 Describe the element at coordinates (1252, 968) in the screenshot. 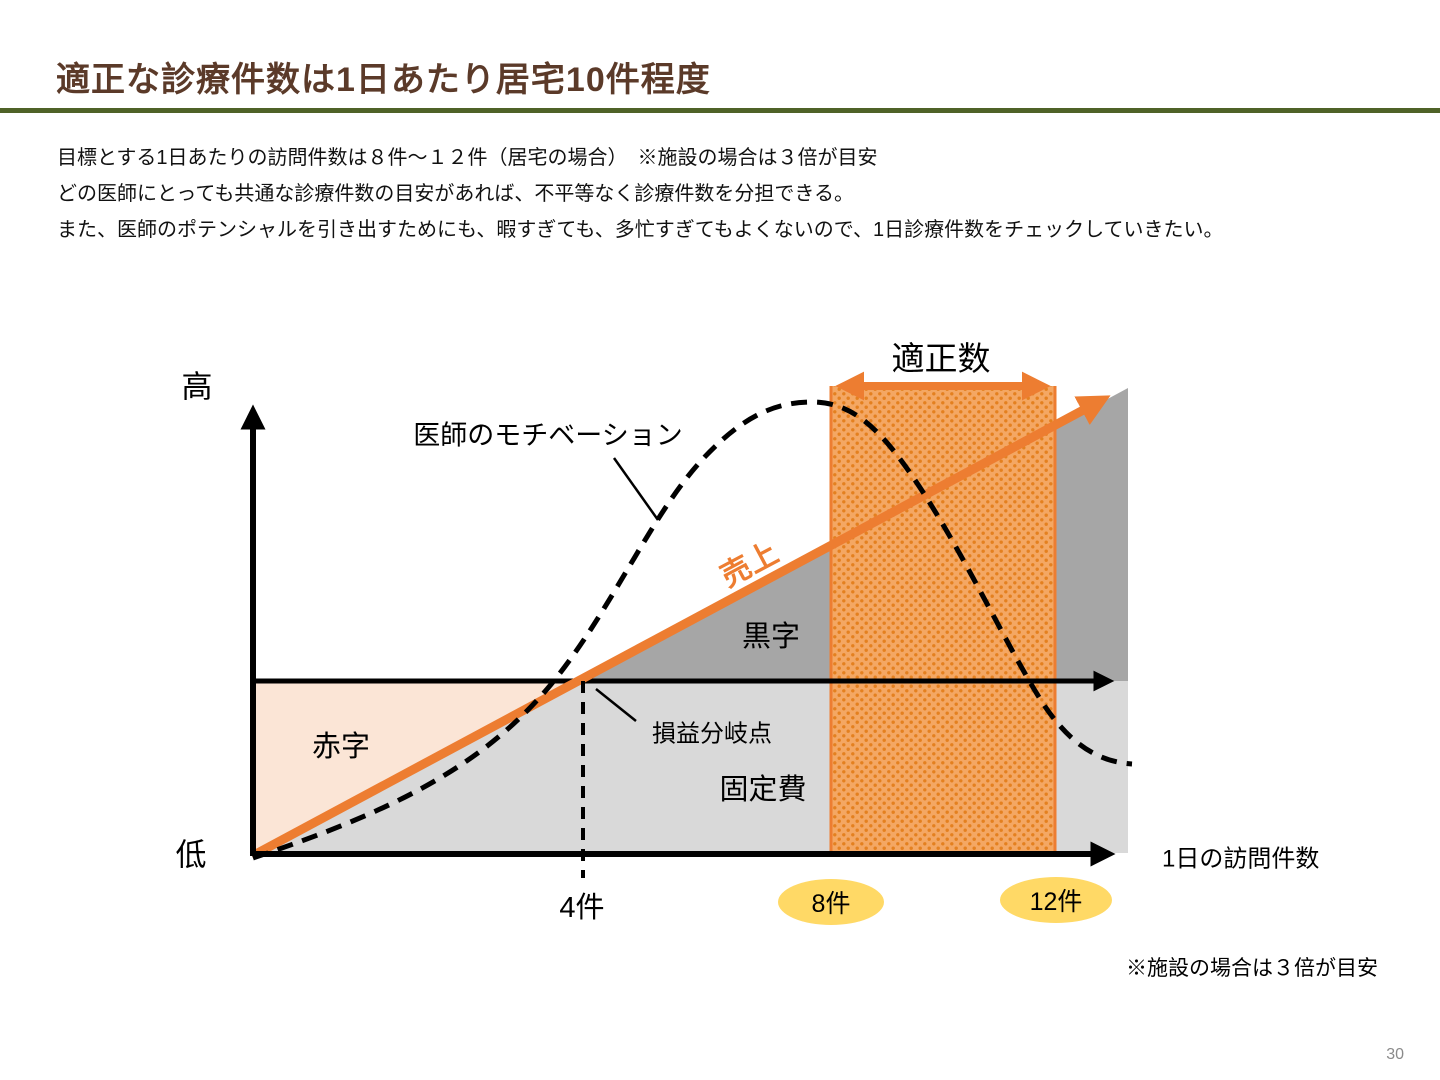

I see `footnote: ※施設の場合は３倍が目安` at that location.